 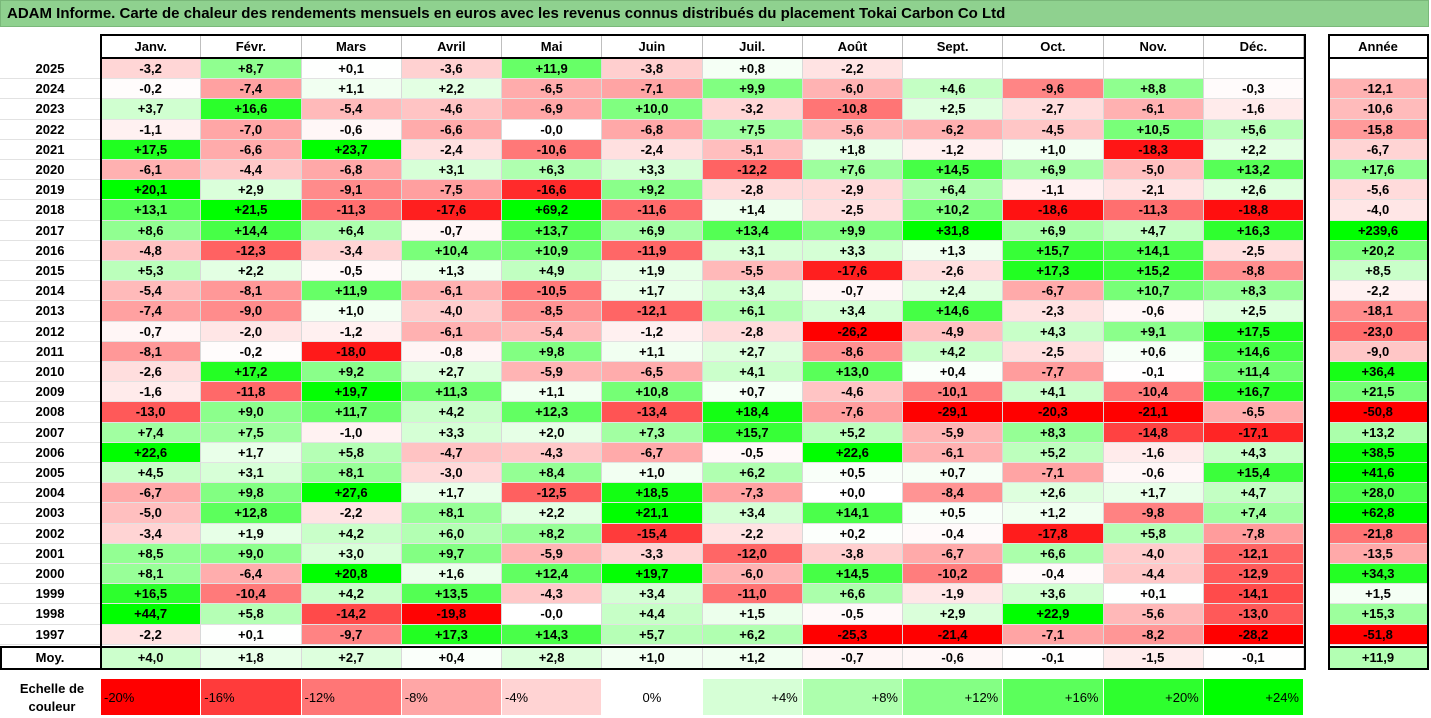 What do you see at coordinates (1153, 452) in the screenshot?
I see `heatmap-cell: -1,6` at bounding box center [1153, 452].